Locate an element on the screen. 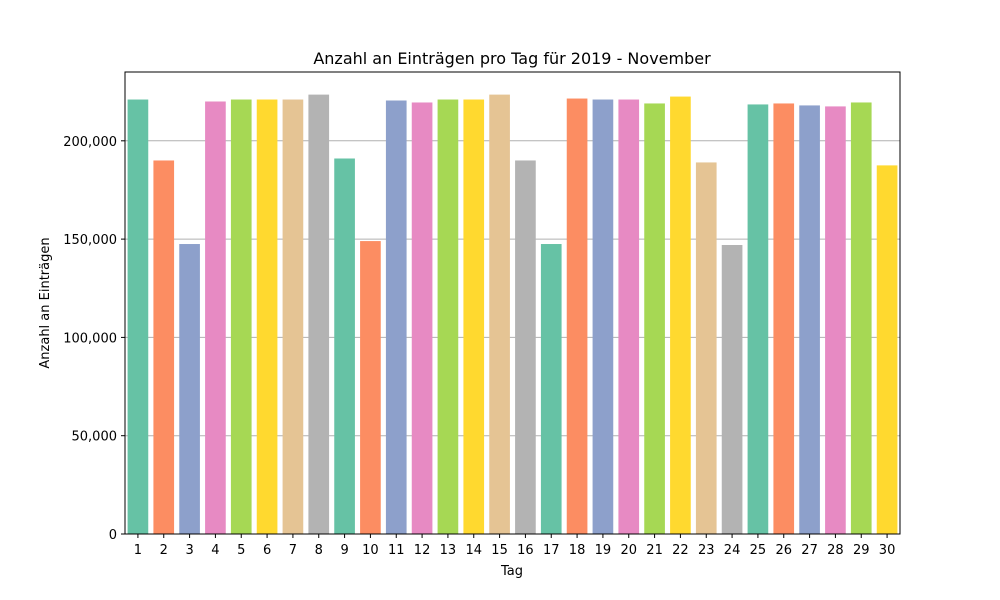 Image resolution: width=1000 pixels, height=600 pixels. y-tick-label: 100,000 is located at coordinates (90, 338).